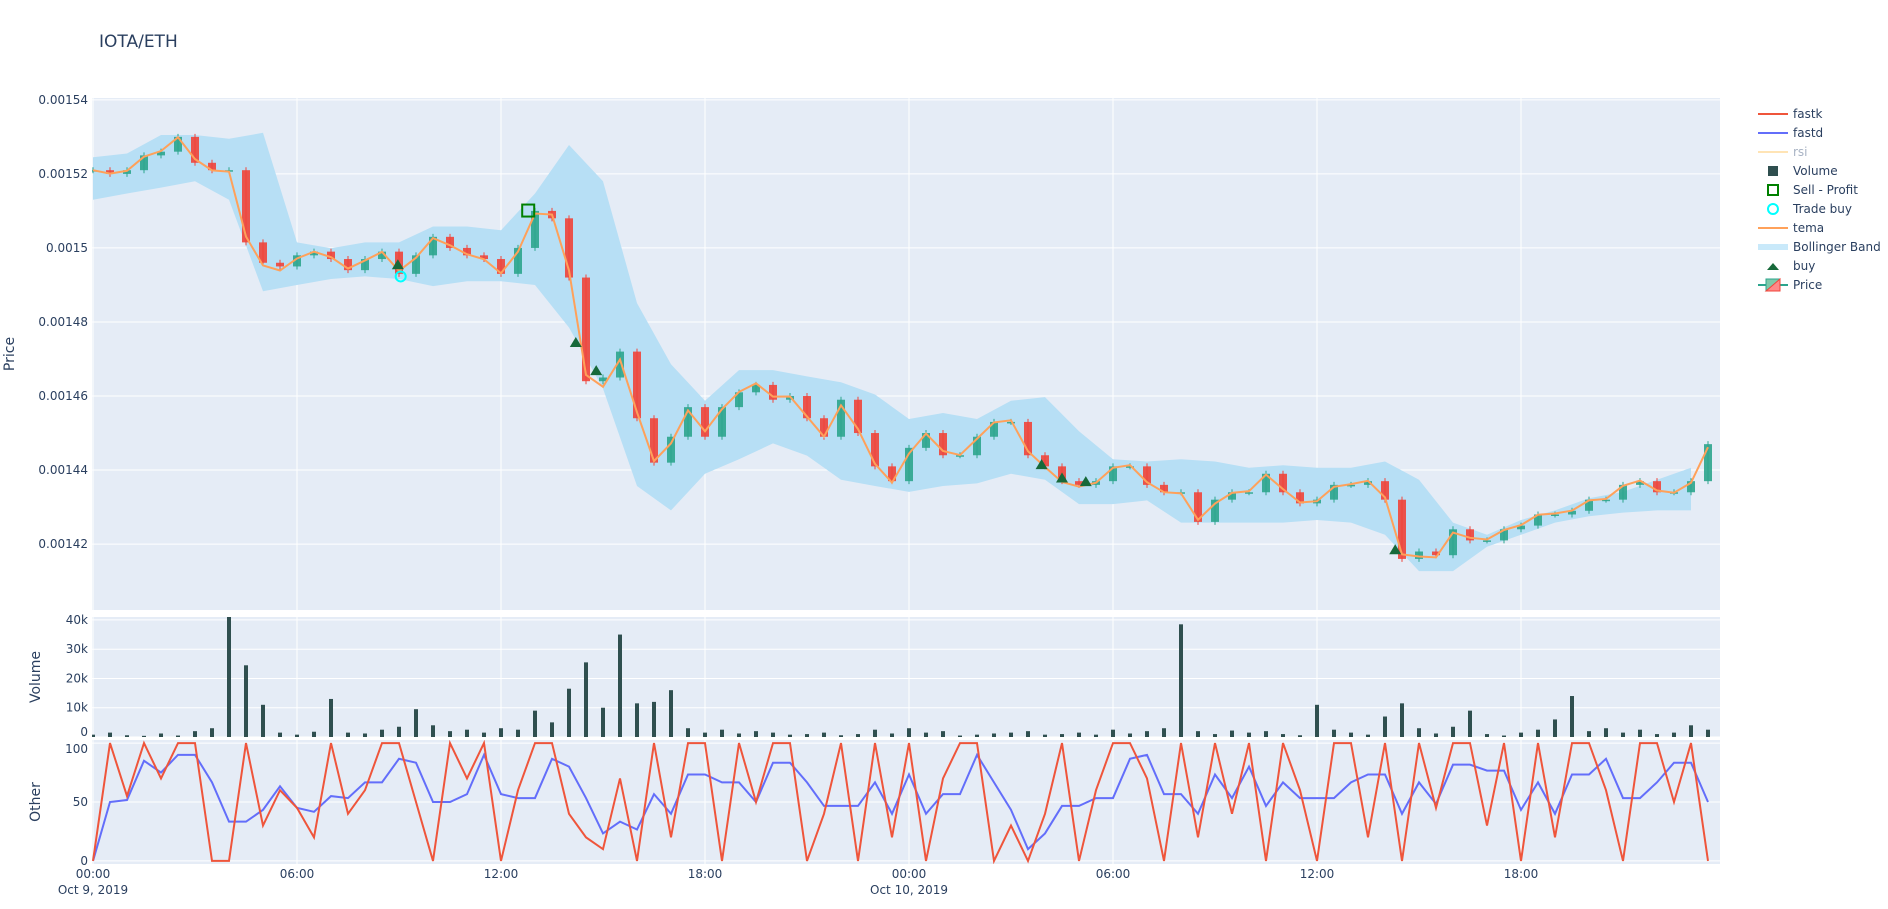 This screenshot has width=1888, height=909. What do you see at coordinates (63, 100) in the screenshot?
I see `price-y-tick-label: 0.00154` at bounding box center [63, 100].